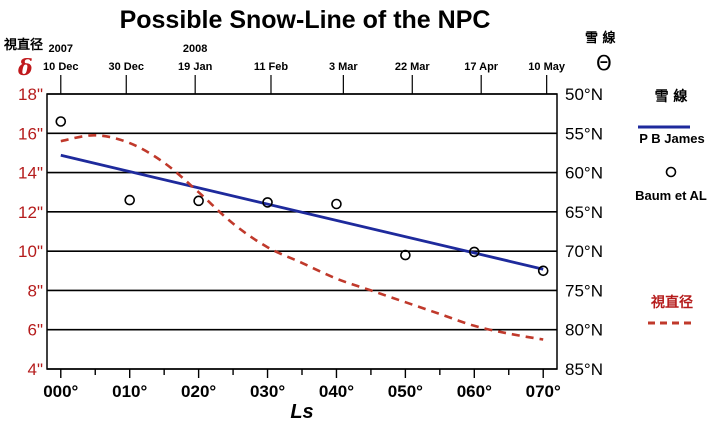 This screenshot has width=711, height=426. I want to click on date-label: 3 Mar, so click(343, 67).